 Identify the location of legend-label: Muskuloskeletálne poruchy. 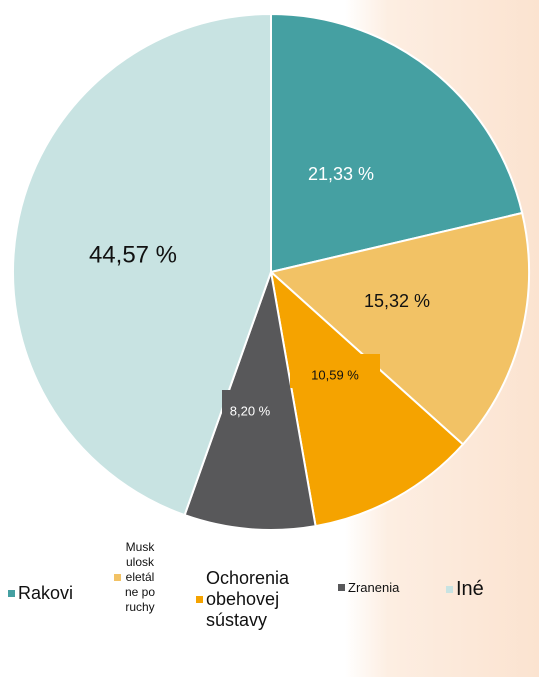
(140, 577).